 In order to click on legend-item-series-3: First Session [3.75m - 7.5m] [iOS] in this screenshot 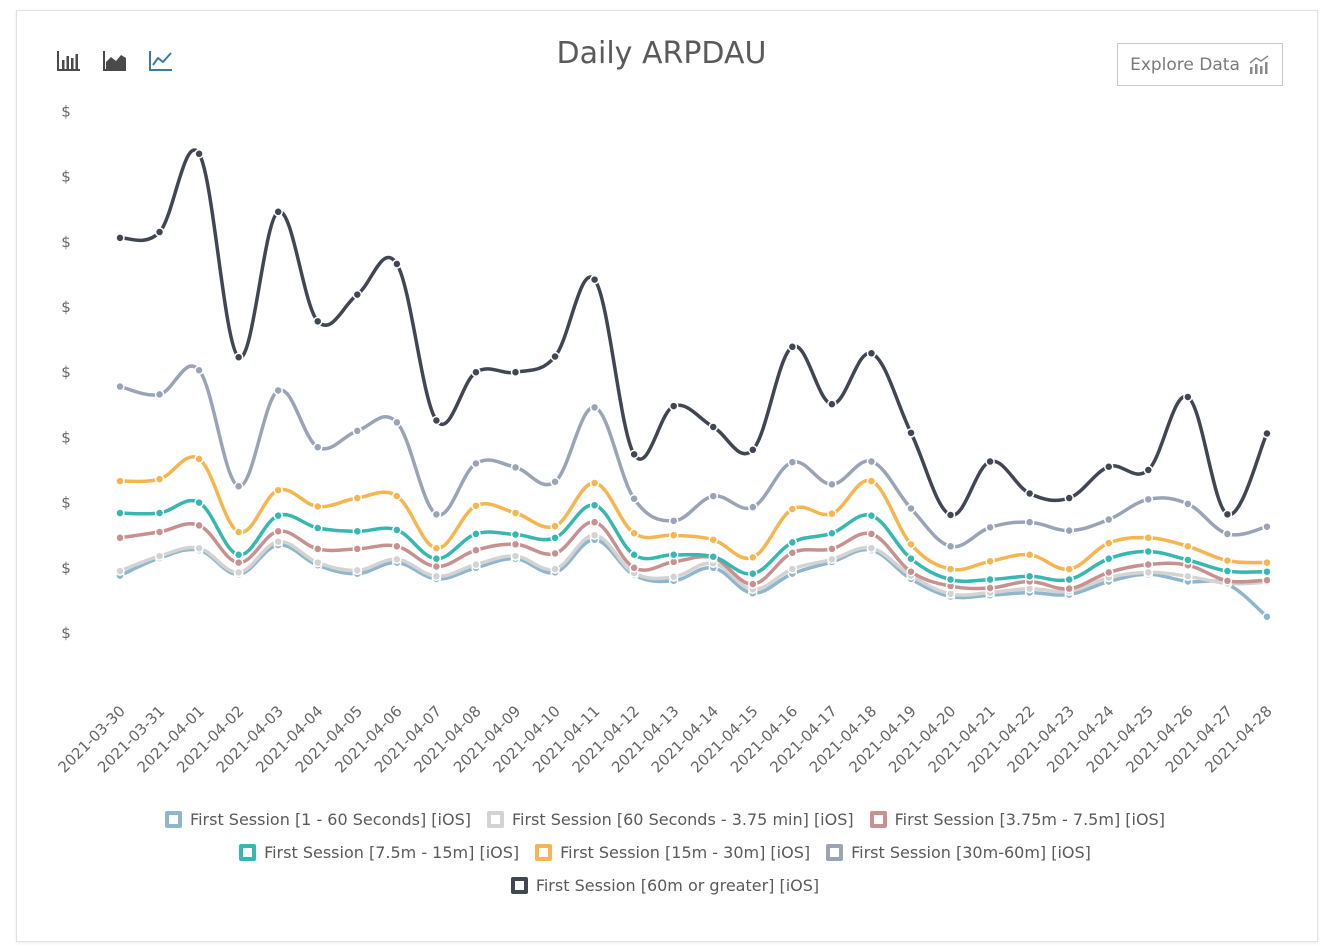, I will do `click(1017, 819)`.